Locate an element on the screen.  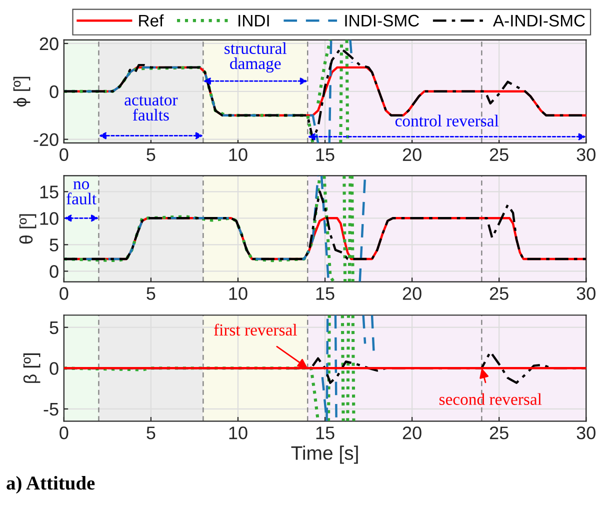
band-label: structural damage is located at coordinates (255, 57).